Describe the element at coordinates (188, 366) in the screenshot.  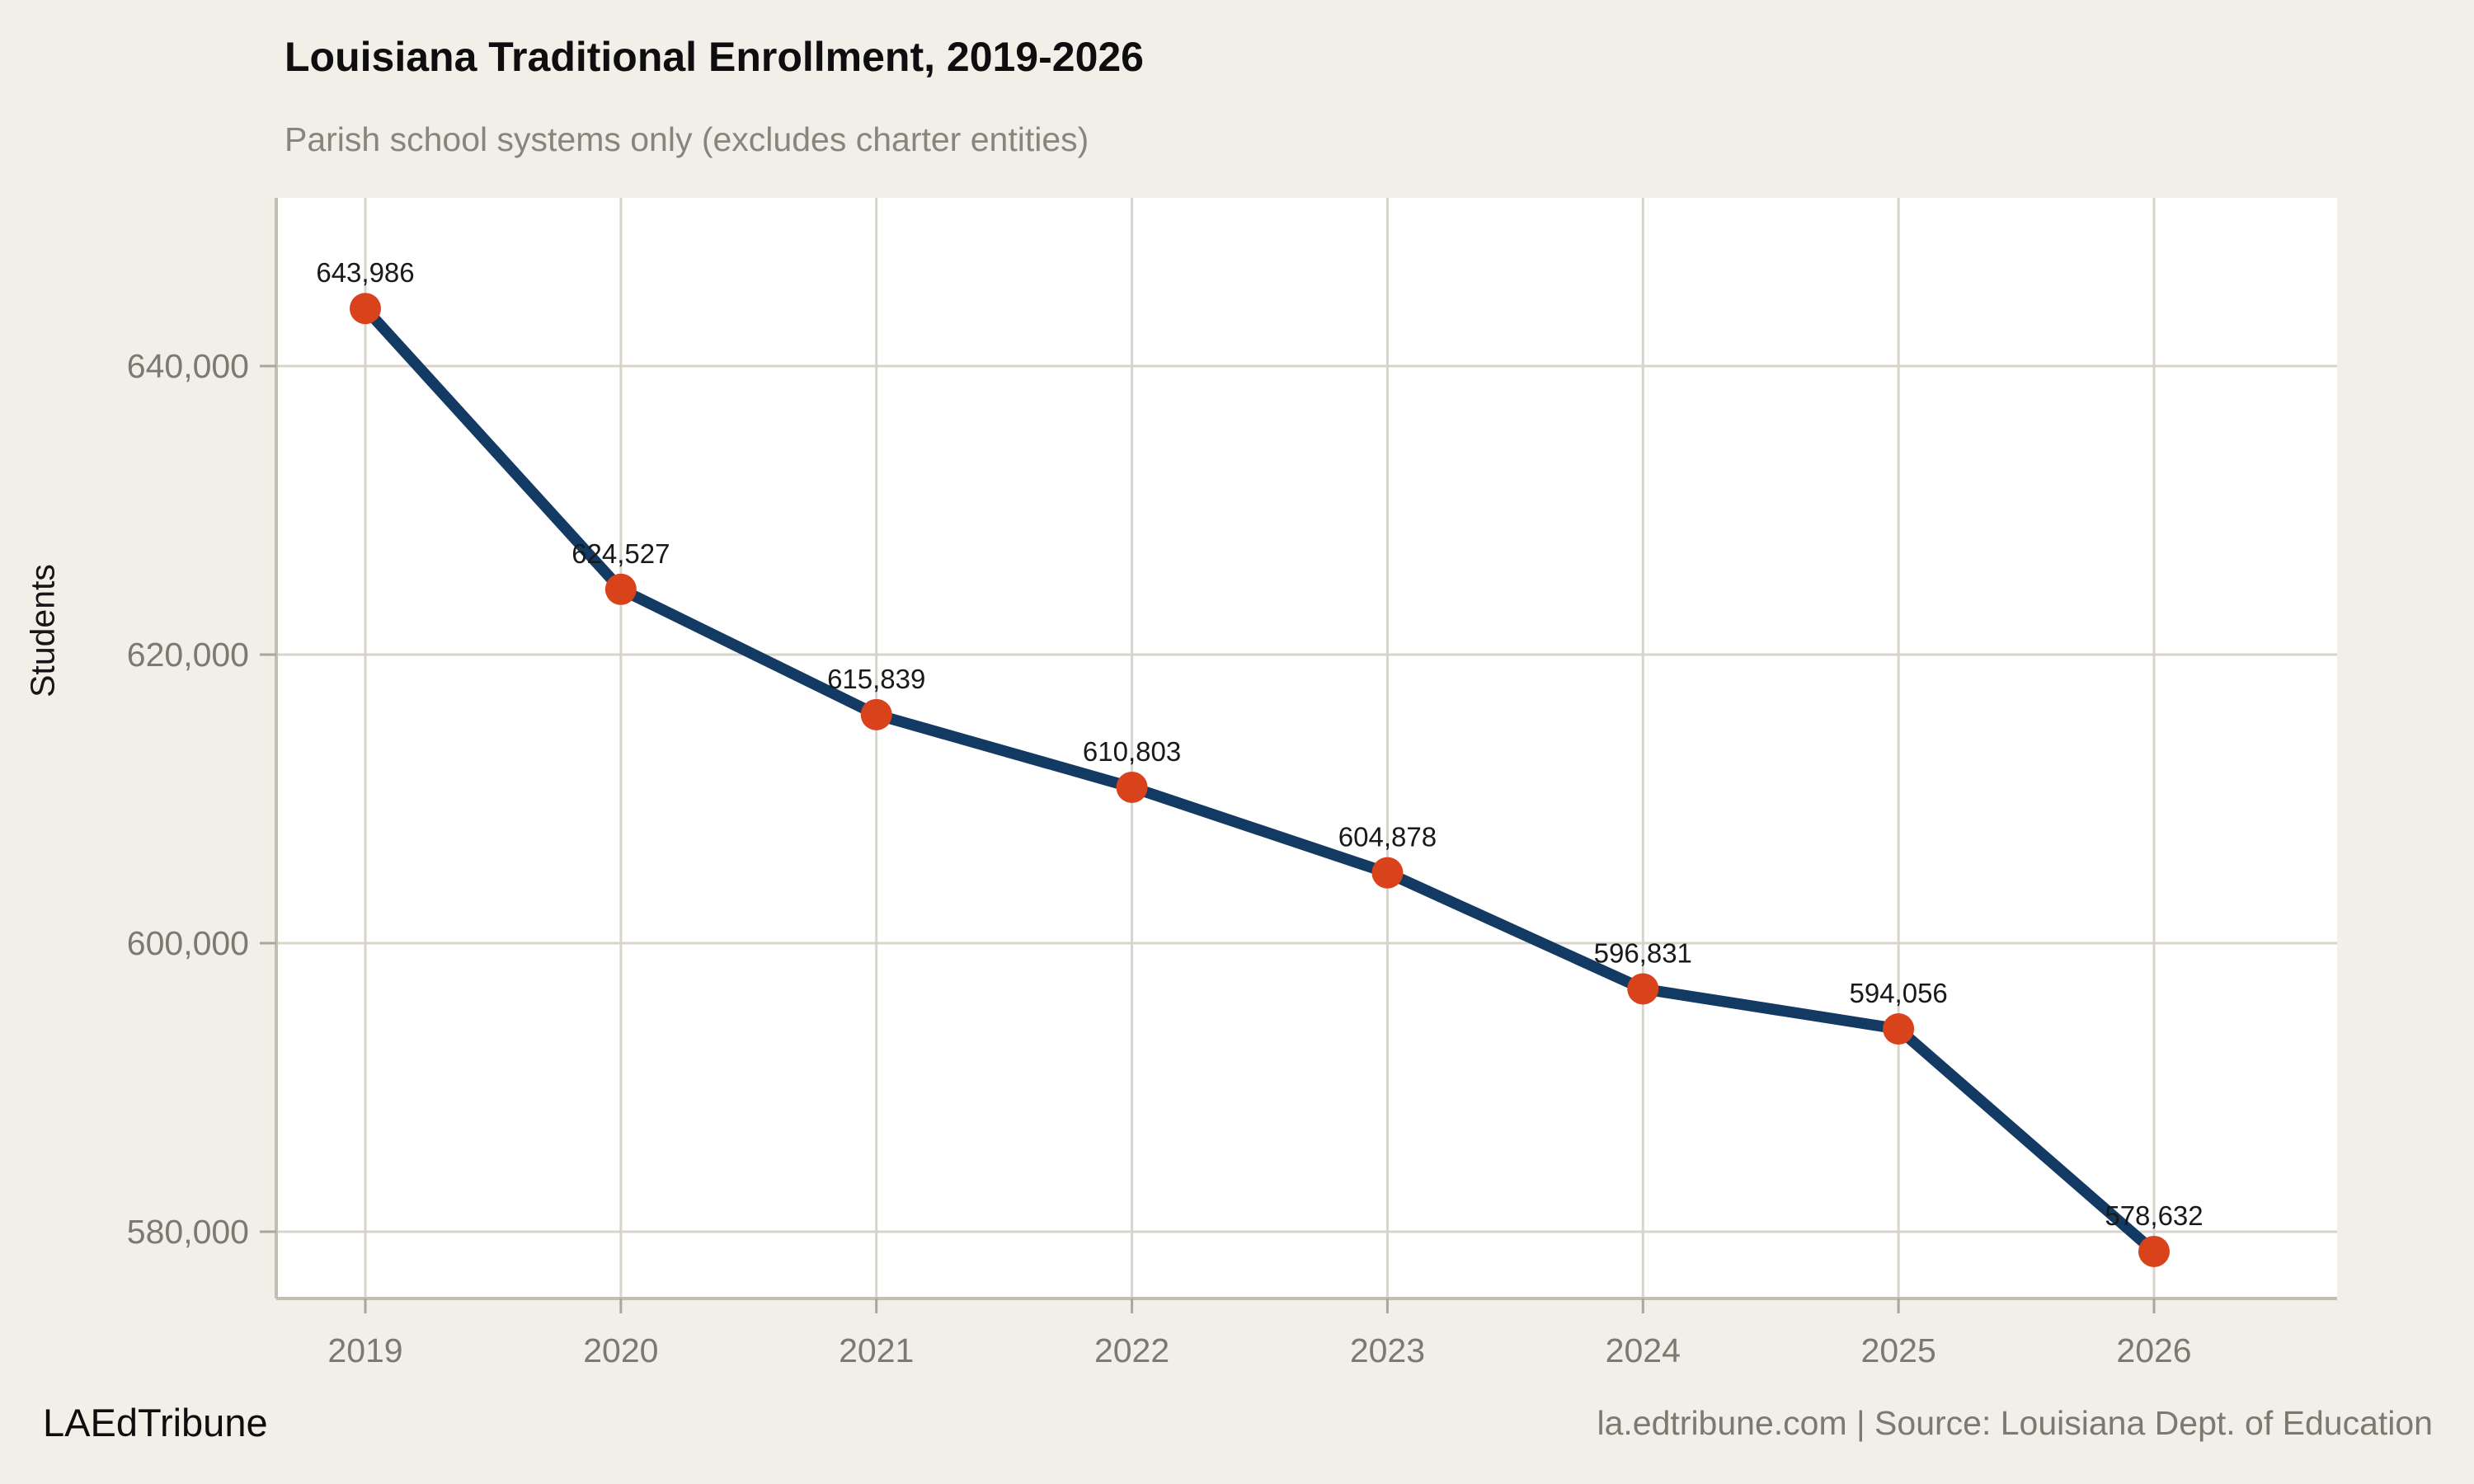
I see `y-tick-label: 640,000` at that location.